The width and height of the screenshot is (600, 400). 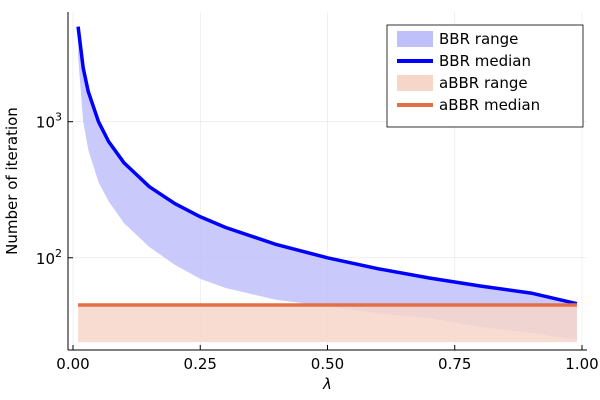 What do you see at coordinates (485, 61) in the screenshot?
I see `legend-label: BBR median` at bounding box center [485, 61].